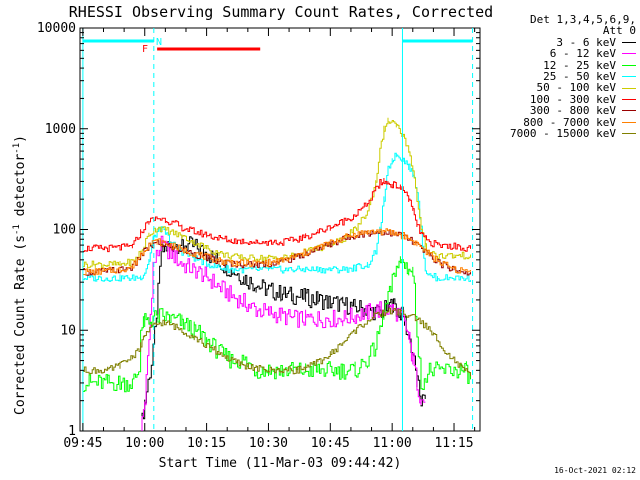 The width and height of the screenshot is (640, 480). I want to click on legend-label: 12 - 25 keV, so click(579, 65).